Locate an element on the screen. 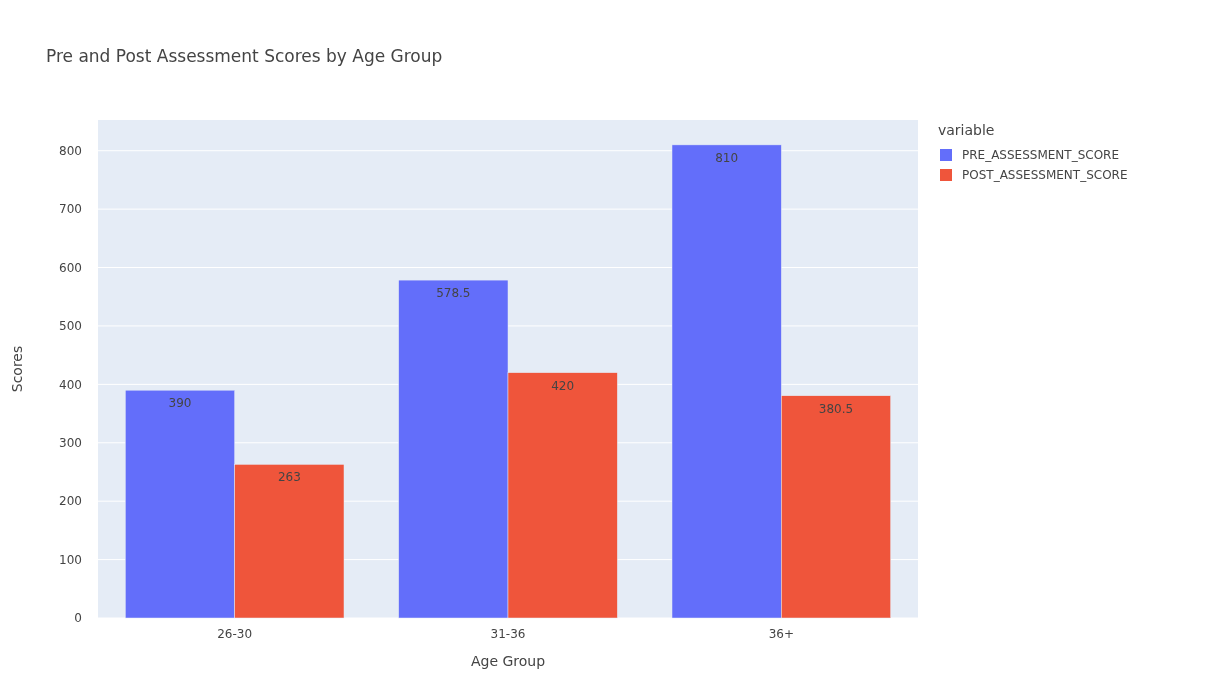 The height and width of the screenshot is (673, 1219). data-label: 578.5 is located at coordinates (453, 293).